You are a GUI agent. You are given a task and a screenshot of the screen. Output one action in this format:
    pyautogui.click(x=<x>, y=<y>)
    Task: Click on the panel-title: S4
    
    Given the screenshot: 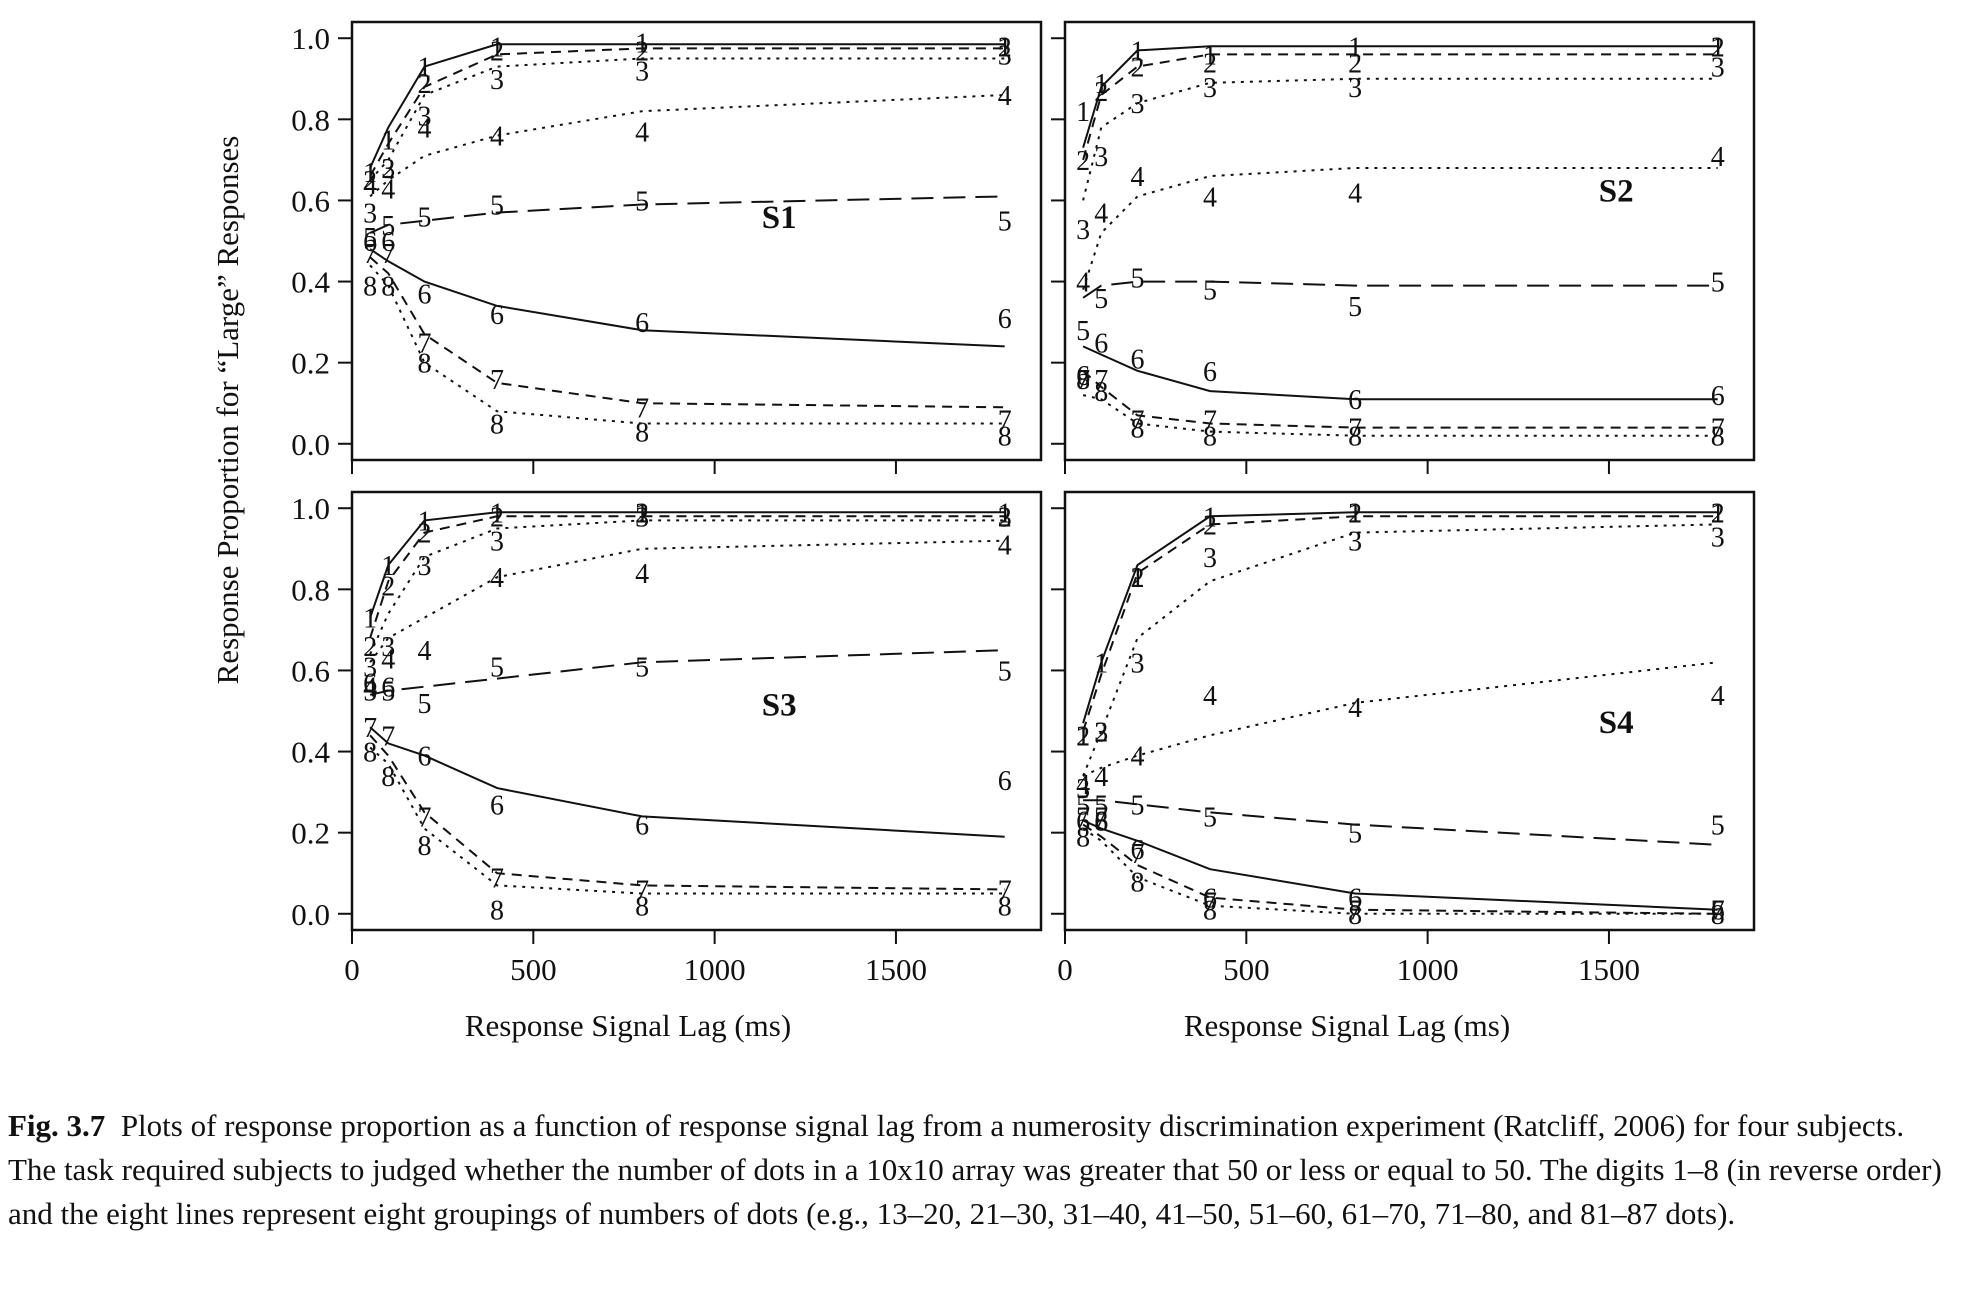 What is the action you would take?
    pyautogui.click(x=1616, y=723)
    